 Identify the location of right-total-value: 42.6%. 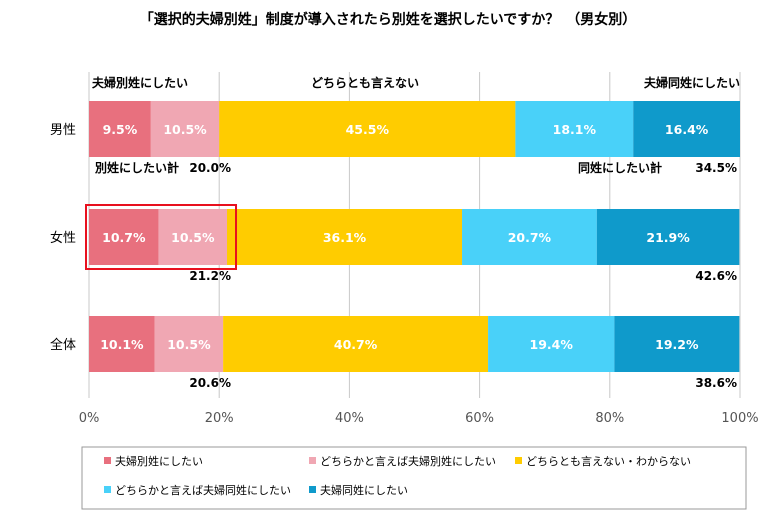
(716, 276).